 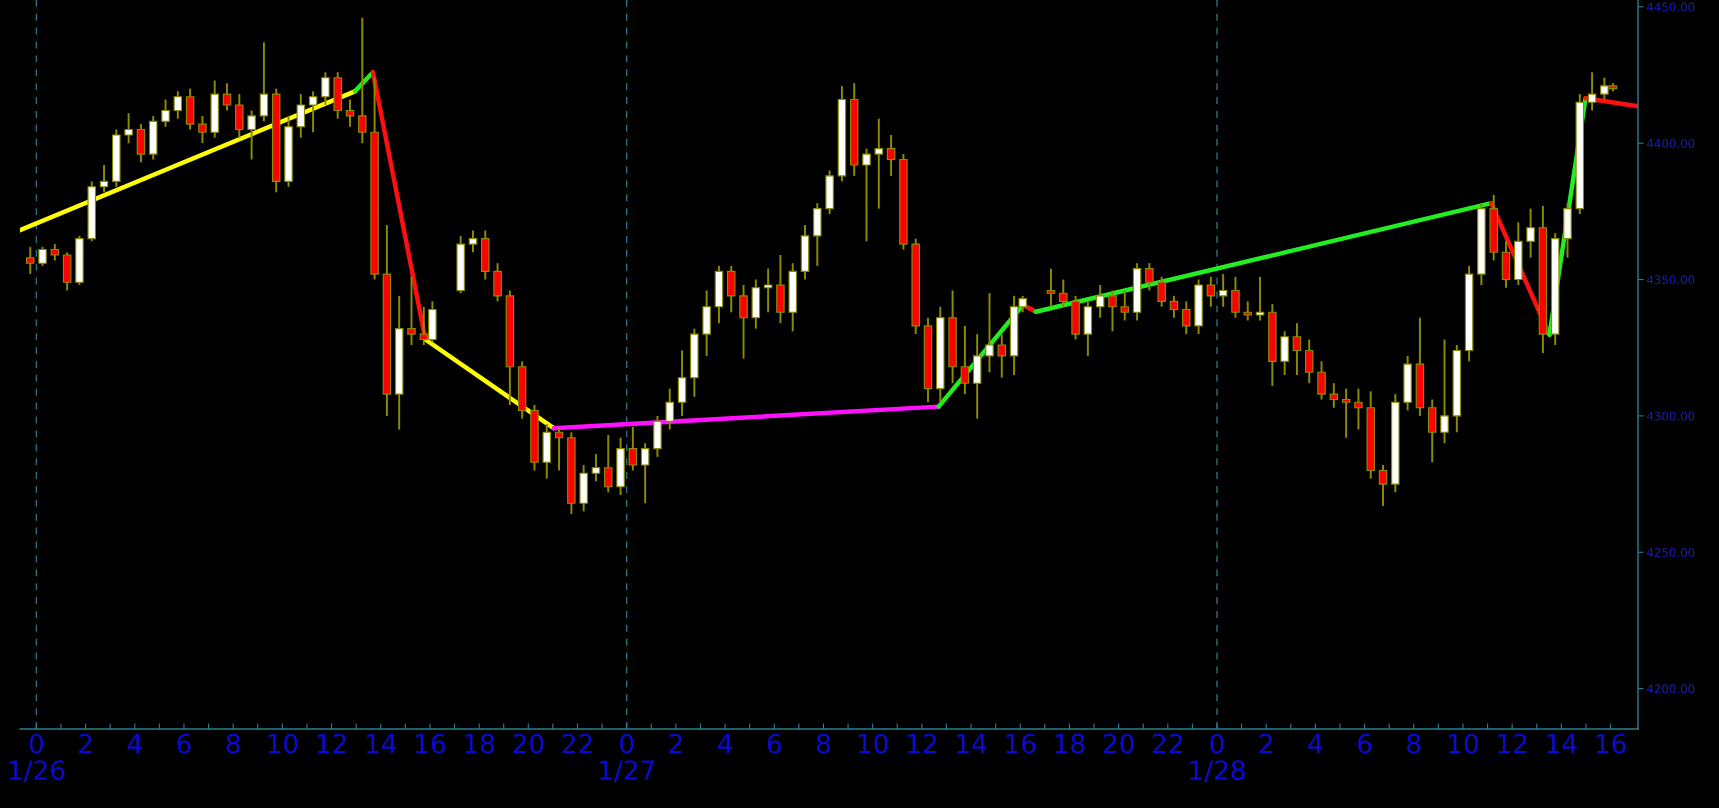 I want to click on y-tick-label: 4450.00, so click(x=1670, y=7).